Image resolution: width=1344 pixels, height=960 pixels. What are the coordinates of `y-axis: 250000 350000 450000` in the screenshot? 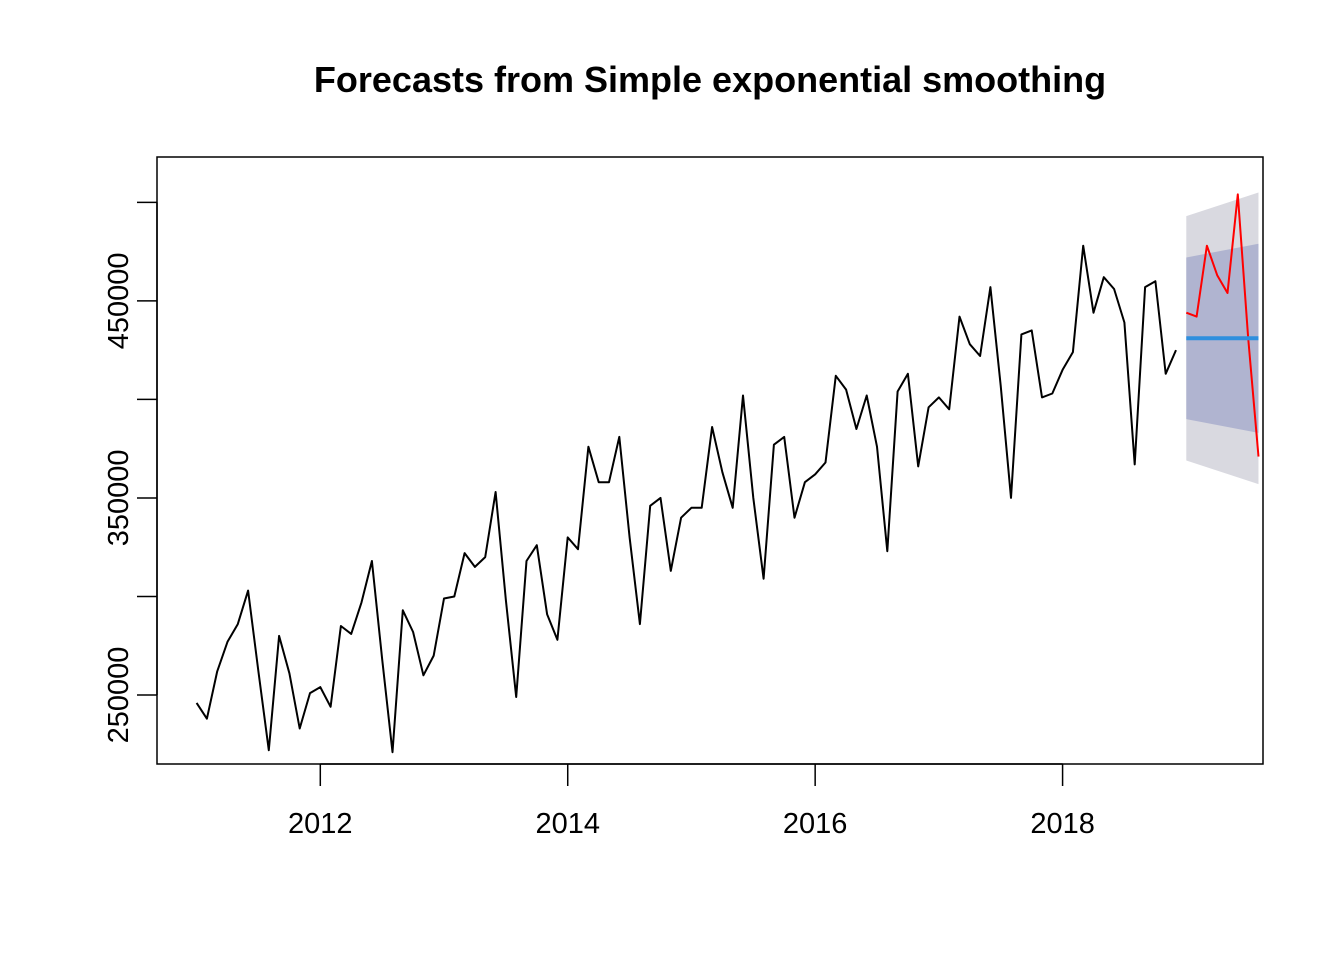 It's located at (130, 472).